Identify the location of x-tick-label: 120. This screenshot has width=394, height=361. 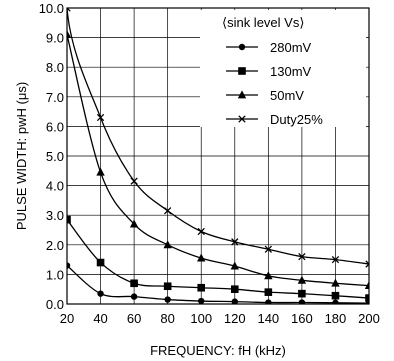
(235, 318).